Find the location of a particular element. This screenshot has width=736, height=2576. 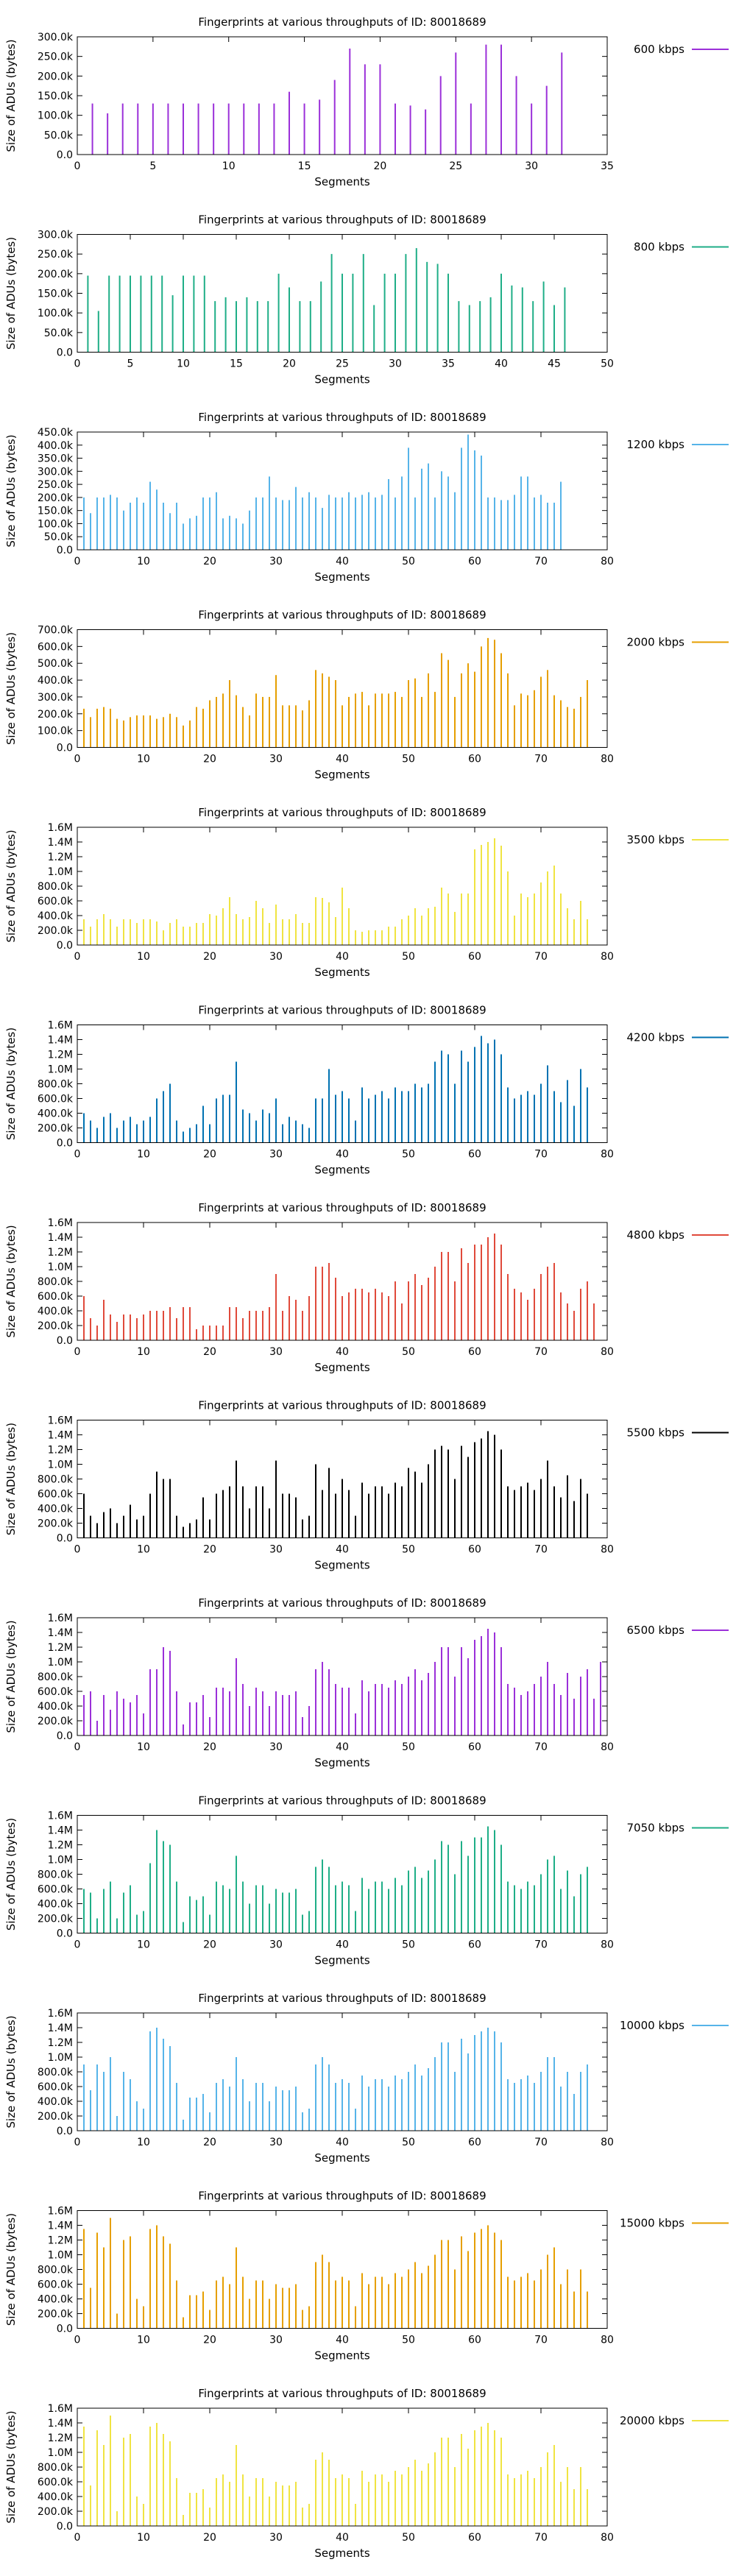

y-tick-label: 250.0k is located at coordinates (56, 485).